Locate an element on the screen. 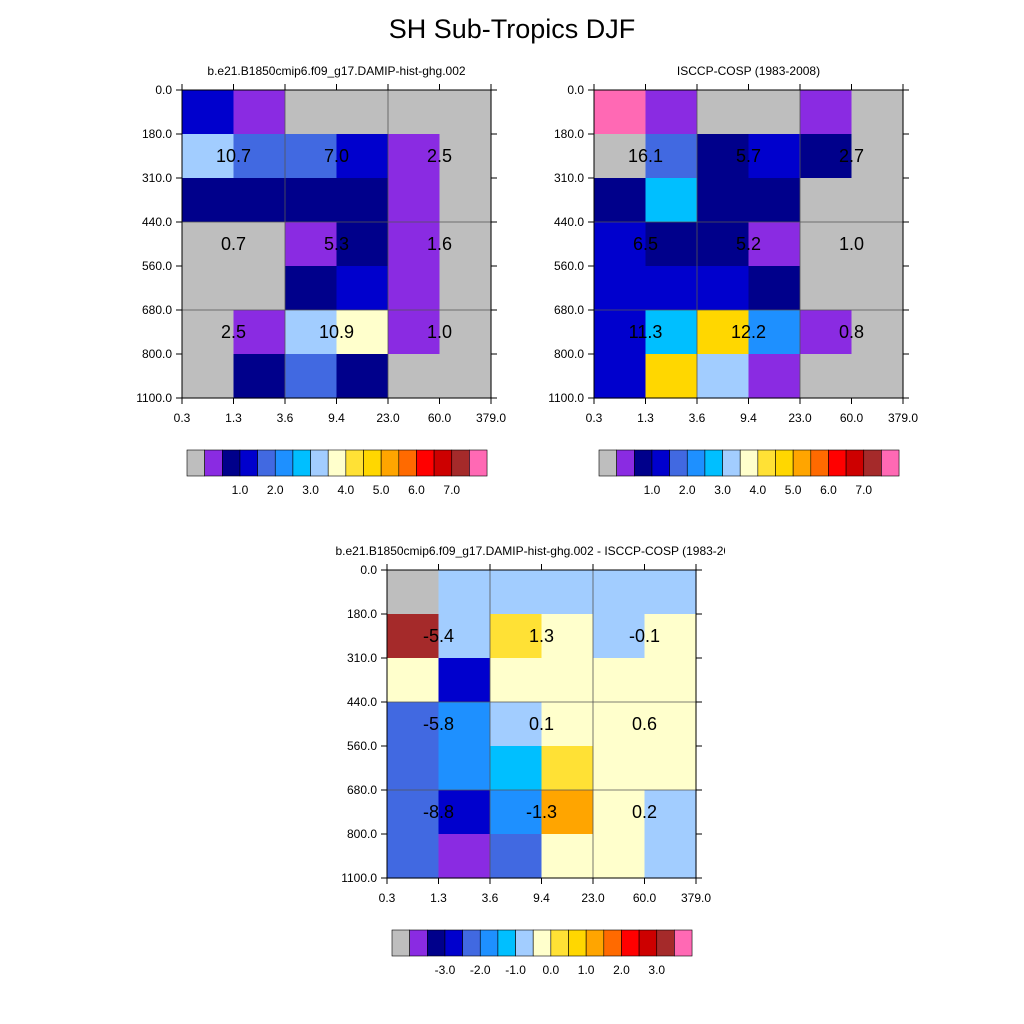 Image resolution: width=1024 pixels, height=1024 pixels. colorbar-label: 5.0 is located at coordinates (793, 490).